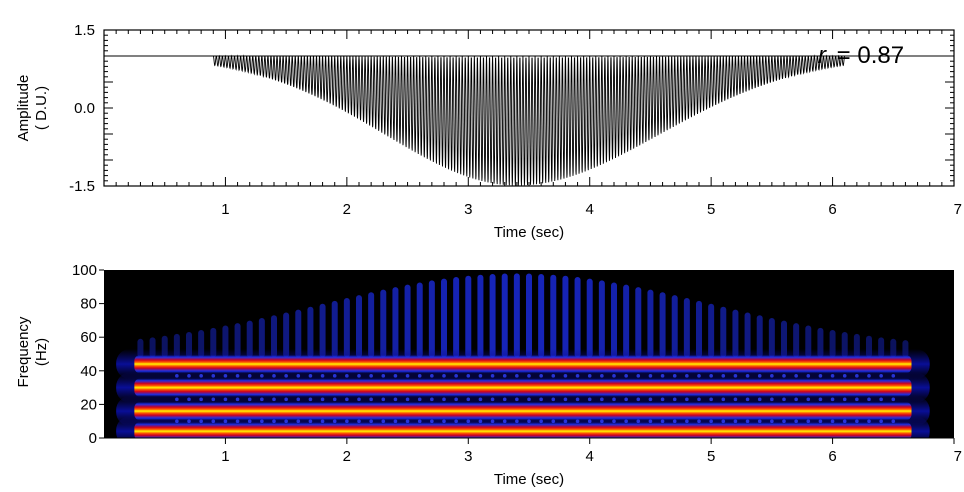 The image size is (964, 492). Describe the element at coordinates (529, 479) in the screenshot. I see `spectrogram-x-axis-label: Time (sec)` at that location.